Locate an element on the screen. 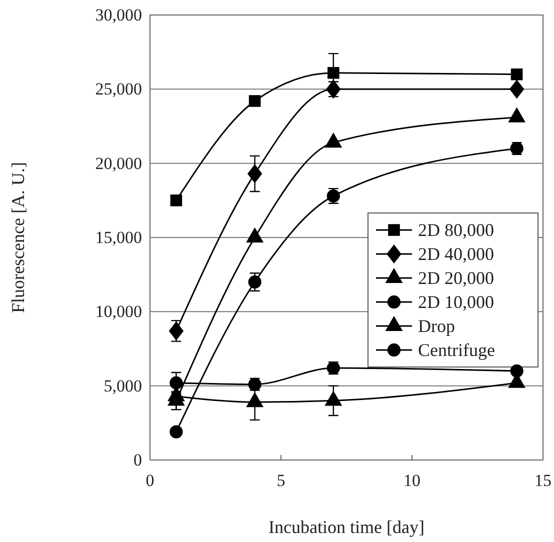 The width and height of the screenshot is (554, 542). legend-label: 2D 80,000 is located at coordinates (456, 230).